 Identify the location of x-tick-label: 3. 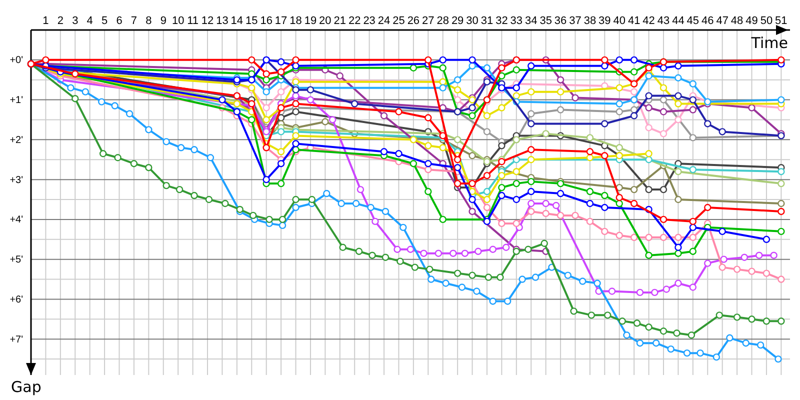
(75, 21).